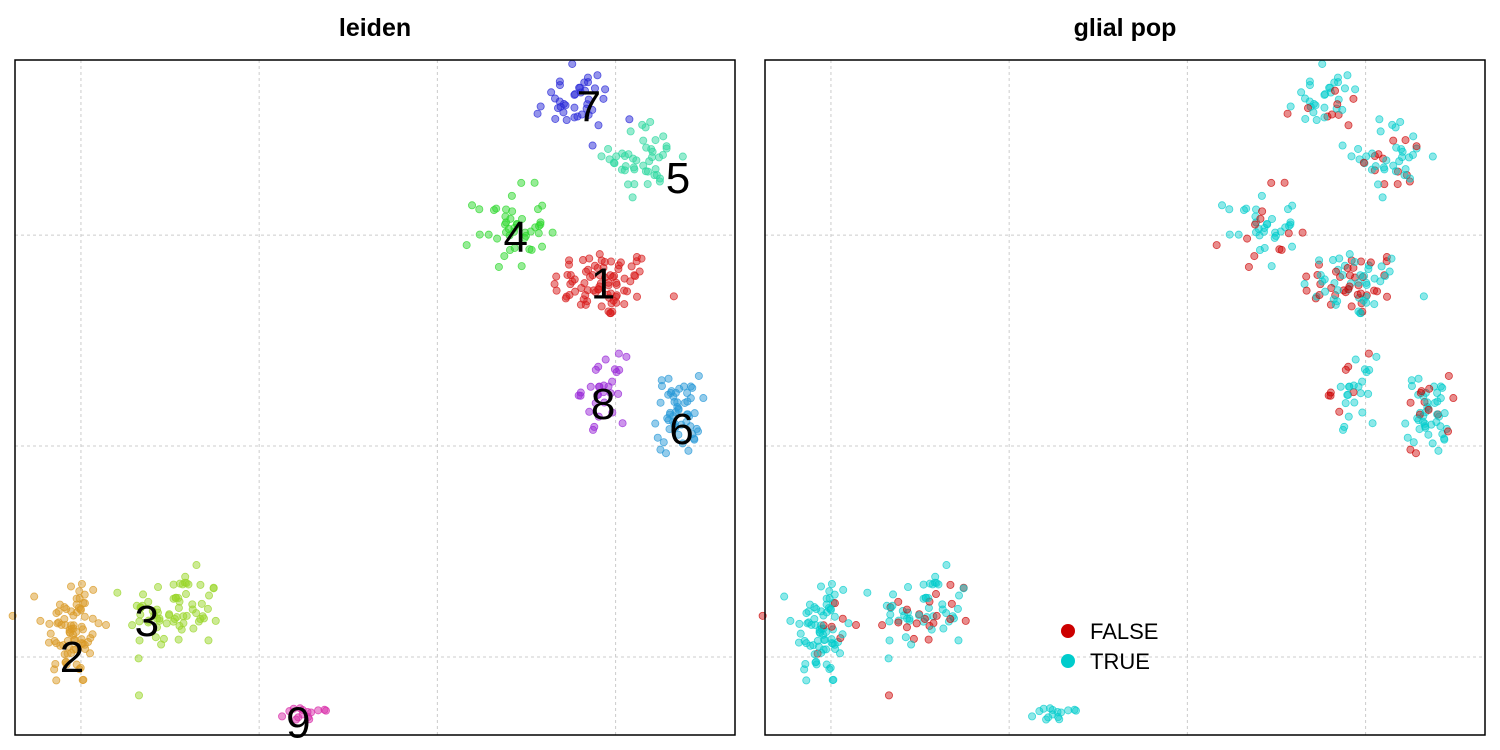  I want to click on cluster-label-6: 6, so click(681, 429).